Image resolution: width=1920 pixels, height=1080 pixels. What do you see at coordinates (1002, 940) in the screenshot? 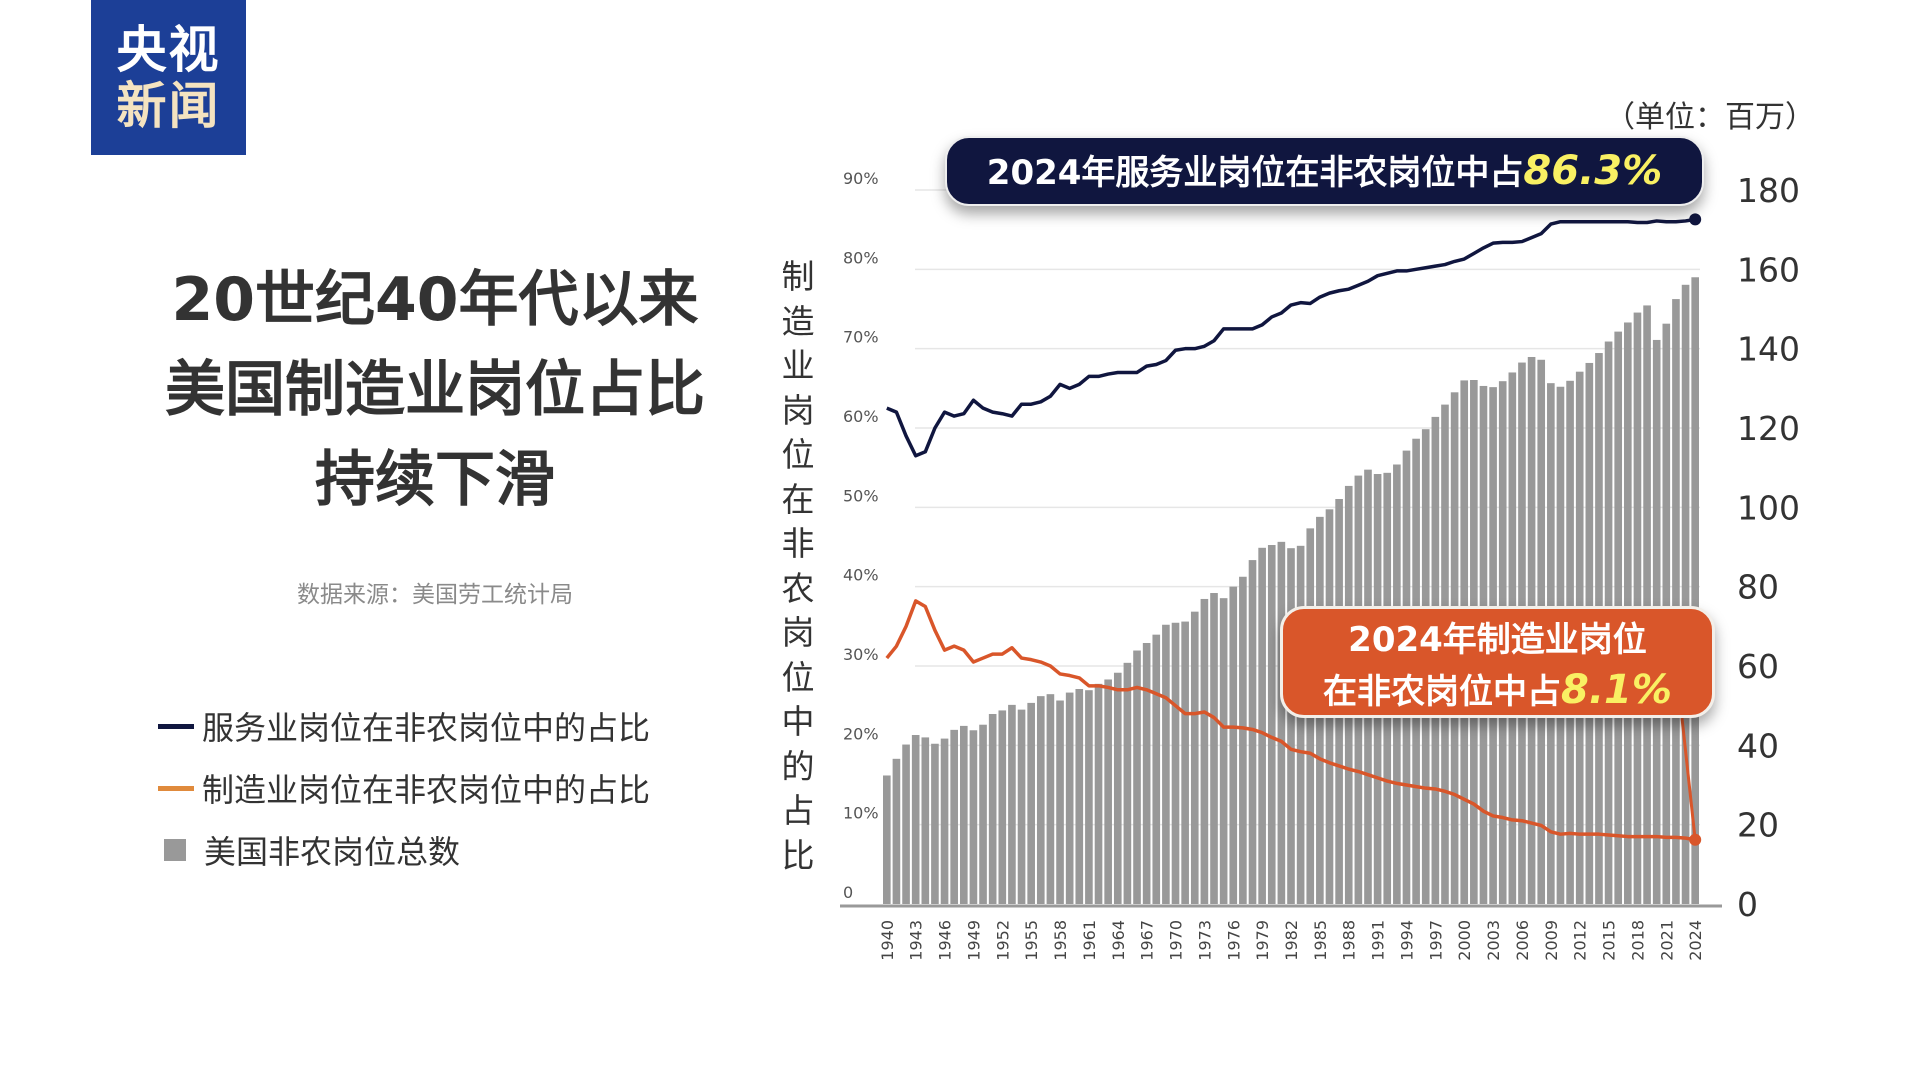
I see `x-tick-label: 1952` at bounding box center [1002, 940].